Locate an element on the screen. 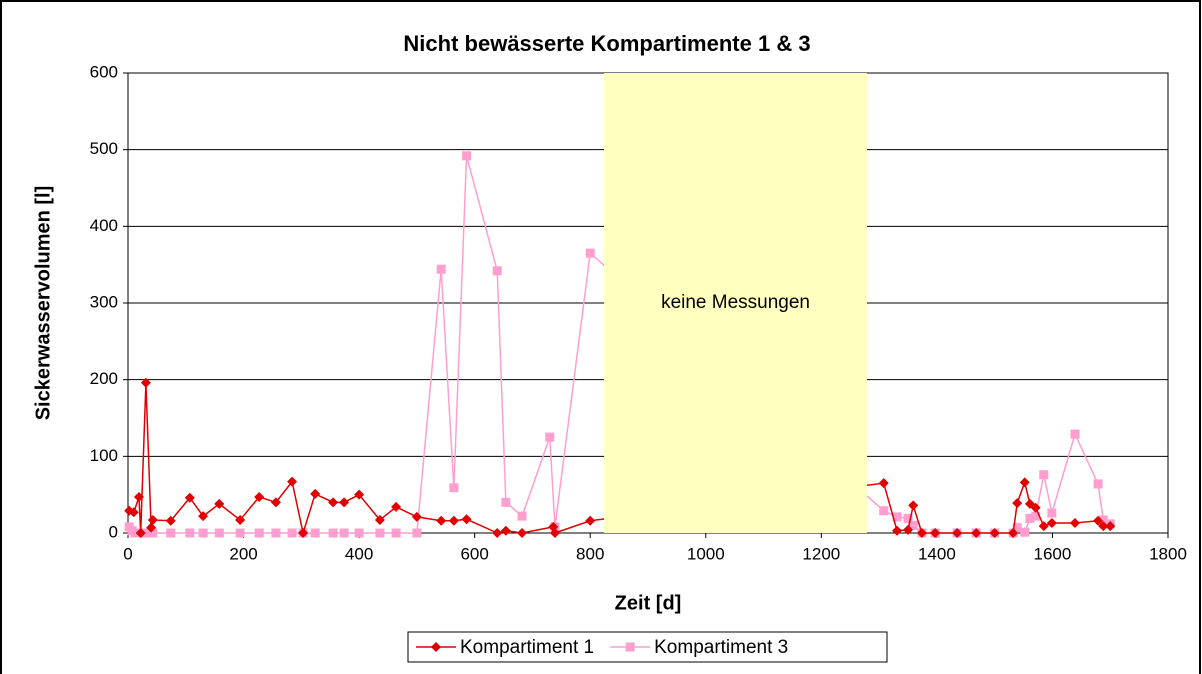  x-tick-label: 1400 is located at coordinates (937, 553).